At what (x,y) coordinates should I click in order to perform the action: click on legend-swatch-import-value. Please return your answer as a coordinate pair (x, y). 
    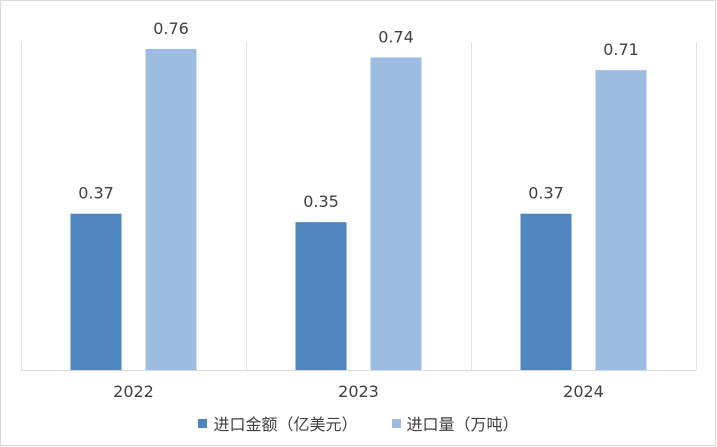
    Looking at the image, I should click on (203, 423).